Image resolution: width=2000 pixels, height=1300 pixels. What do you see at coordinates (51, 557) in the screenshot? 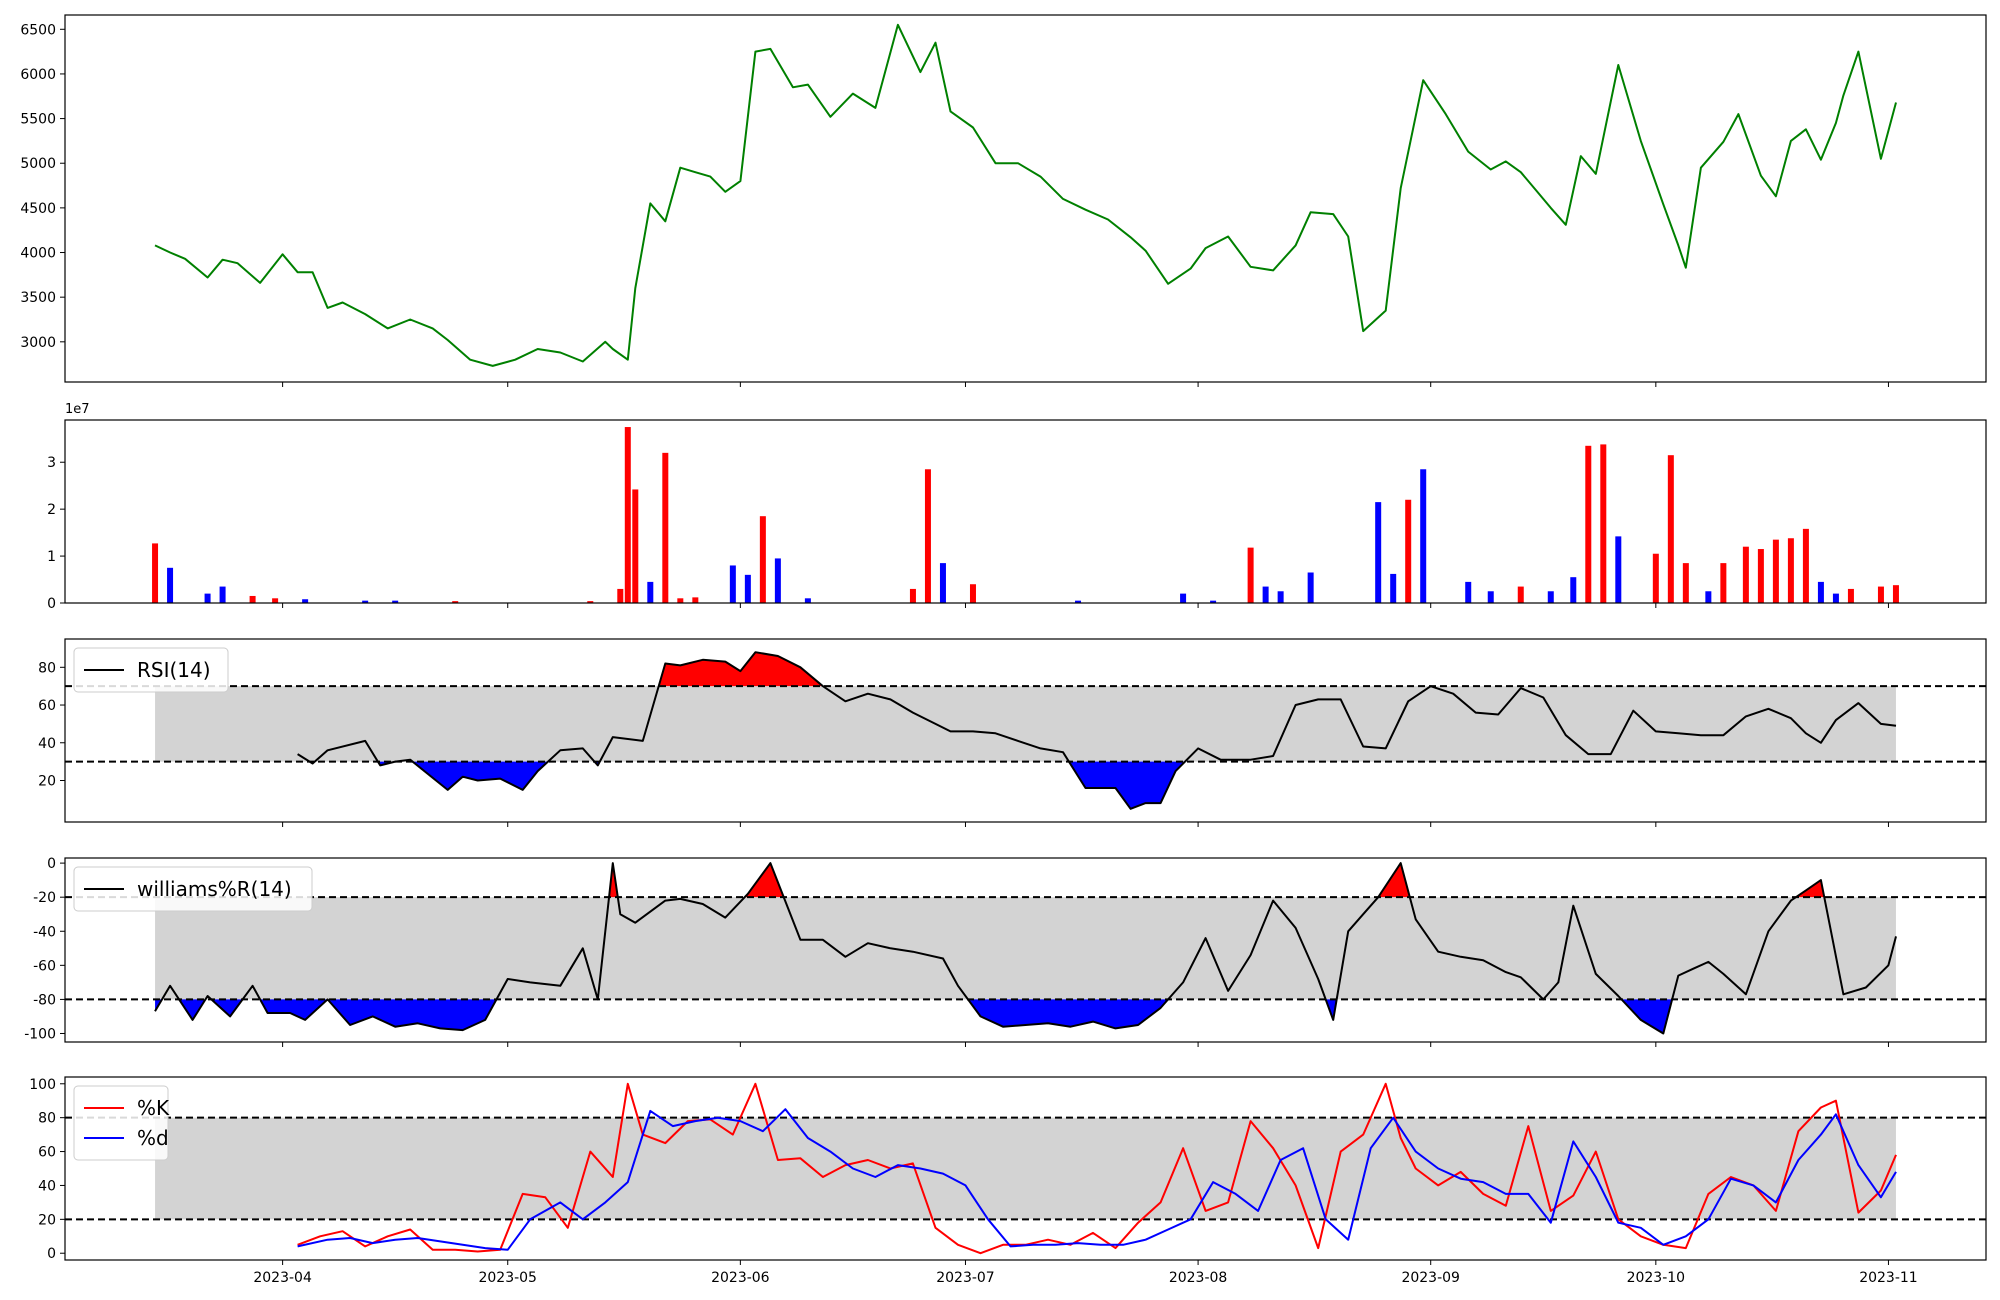
I see `y-tick-label: 1` at bounding box center [51, 557].